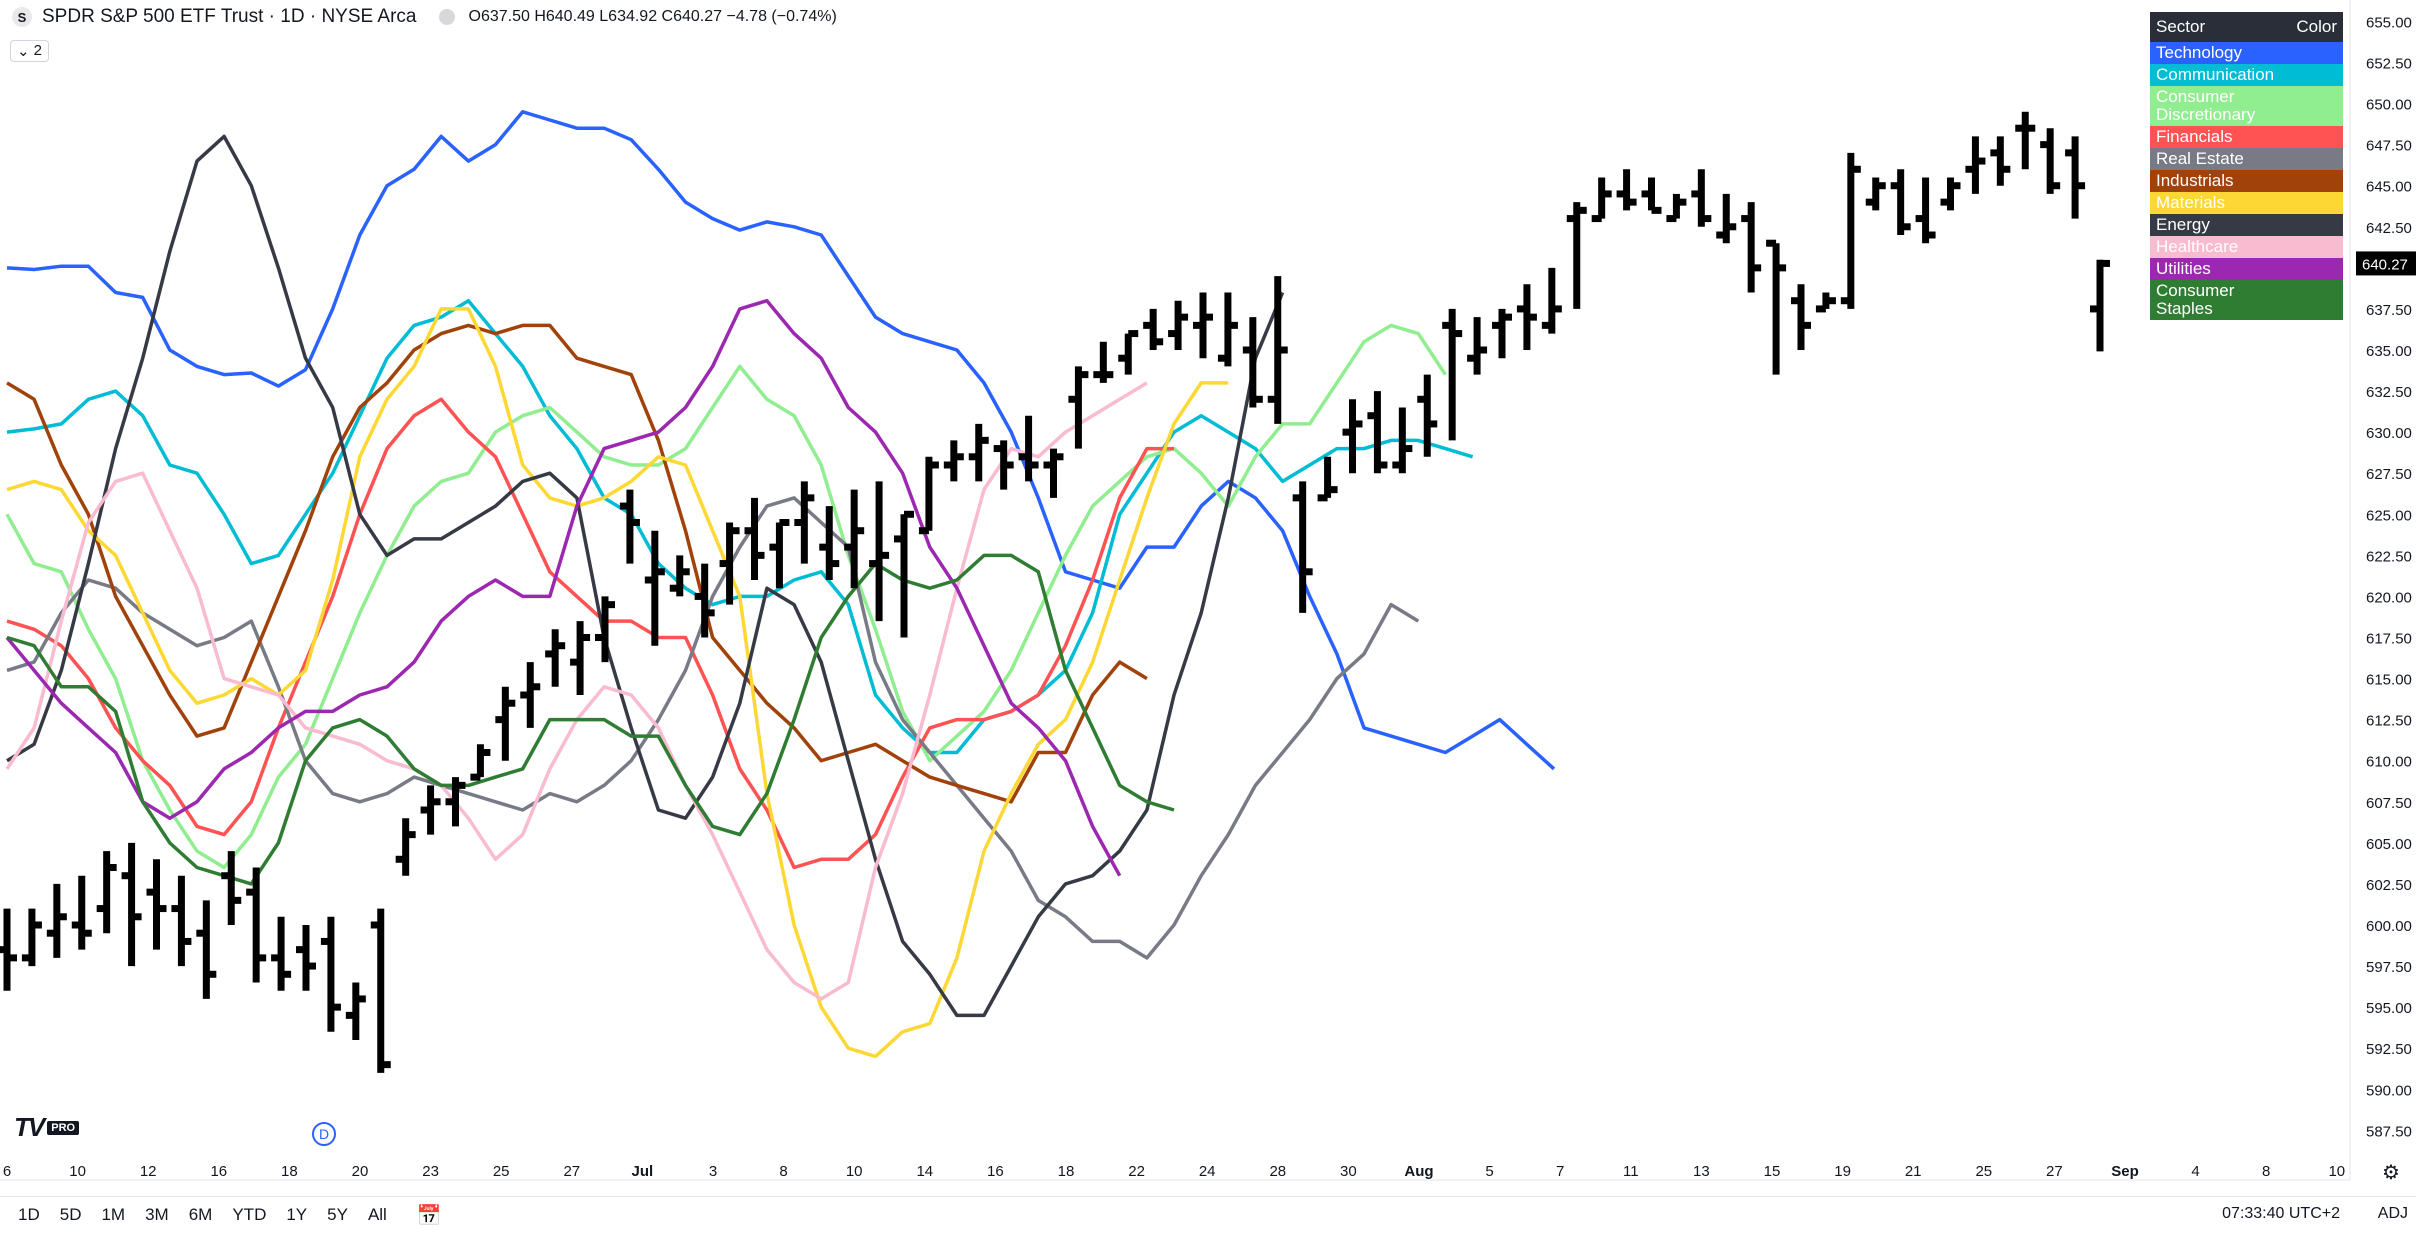 This screenshot has height=1233, width=2416. Describe the element at coordinates (2281, 1213) in the screenshot. I see `clock: 07:33:40 UTC+2` at that location.